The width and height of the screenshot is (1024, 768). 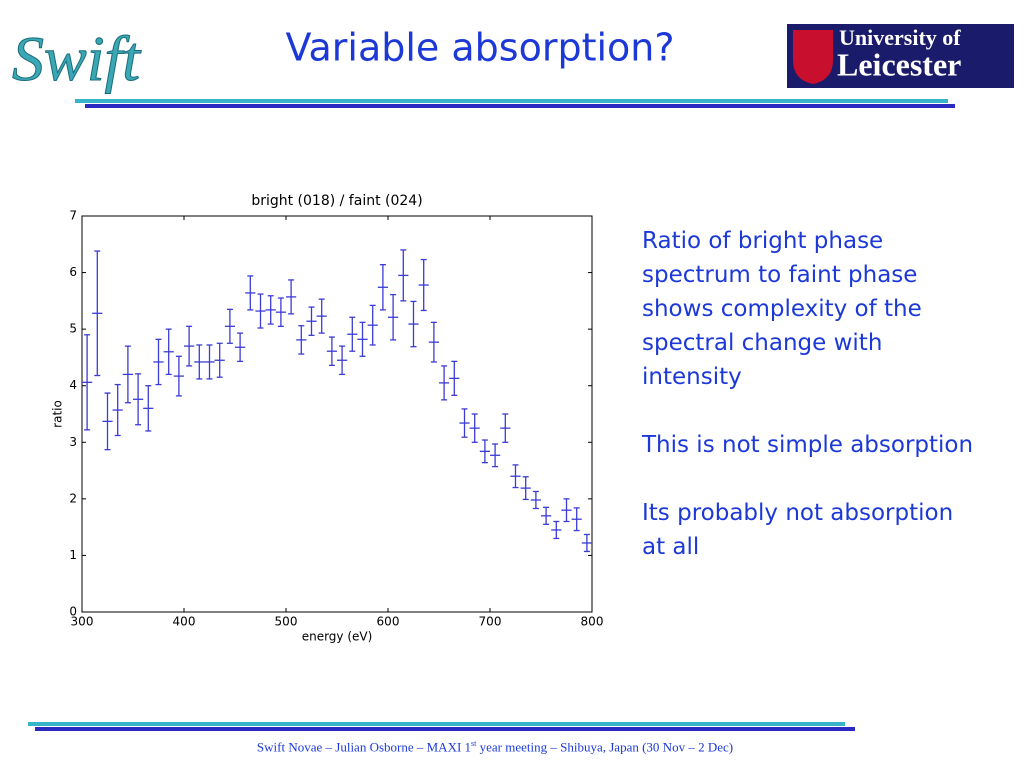 I want to click on y-axis-label: ratio, so click(x=58, y=414).